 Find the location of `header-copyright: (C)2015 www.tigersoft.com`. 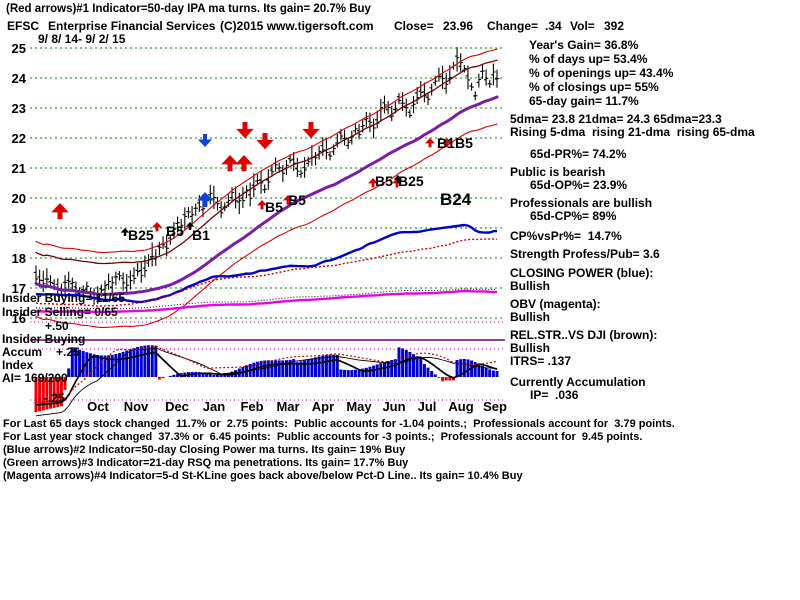

header-copyright: (C)2015 www.tigersoft.com is located at coordinates (297, 26).